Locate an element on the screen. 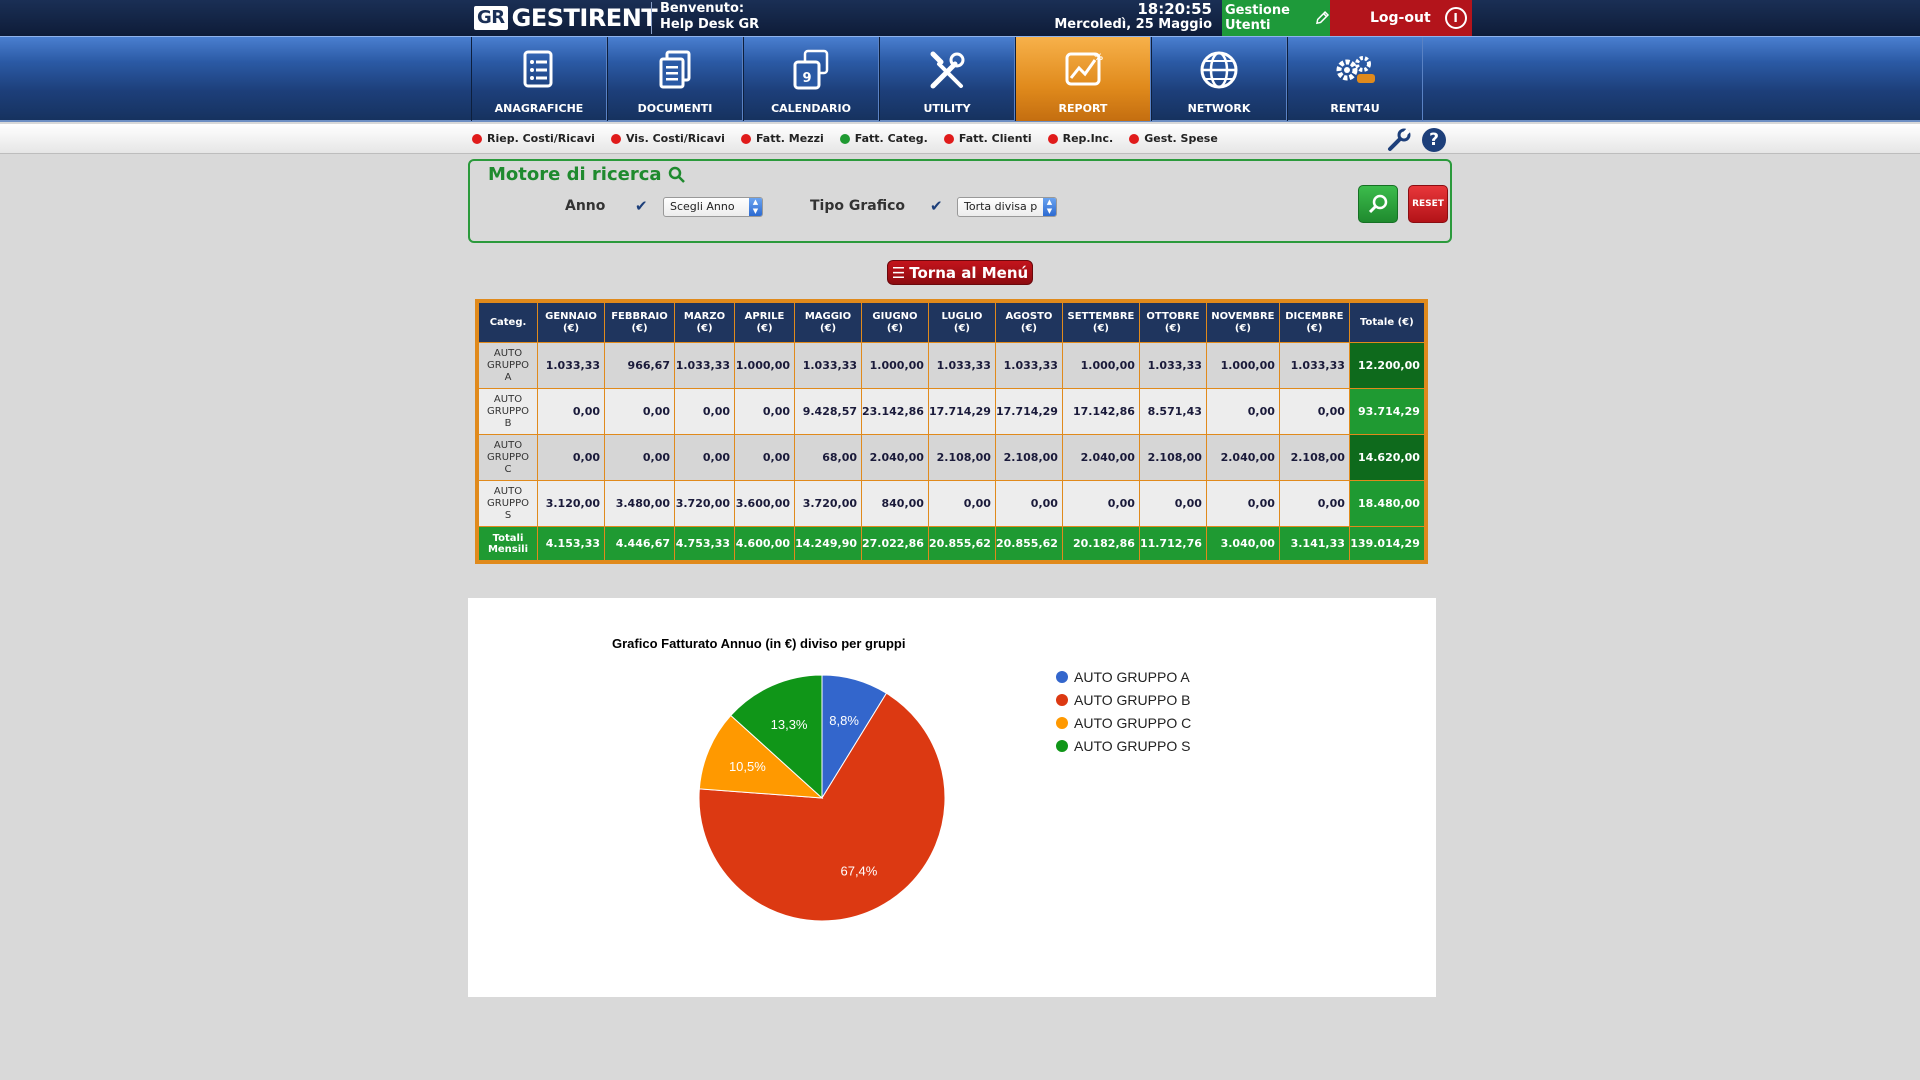 The image size is (1920, 1080). year-select: Scegli Anno ▲ ▼ is located at coordinates (713, 207).